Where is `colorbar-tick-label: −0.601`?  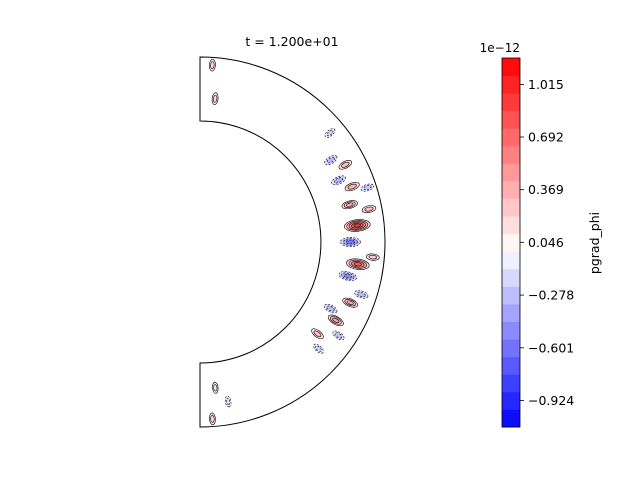 colorbar-tick-label: −0.601 is located at coordinates (551, 347).